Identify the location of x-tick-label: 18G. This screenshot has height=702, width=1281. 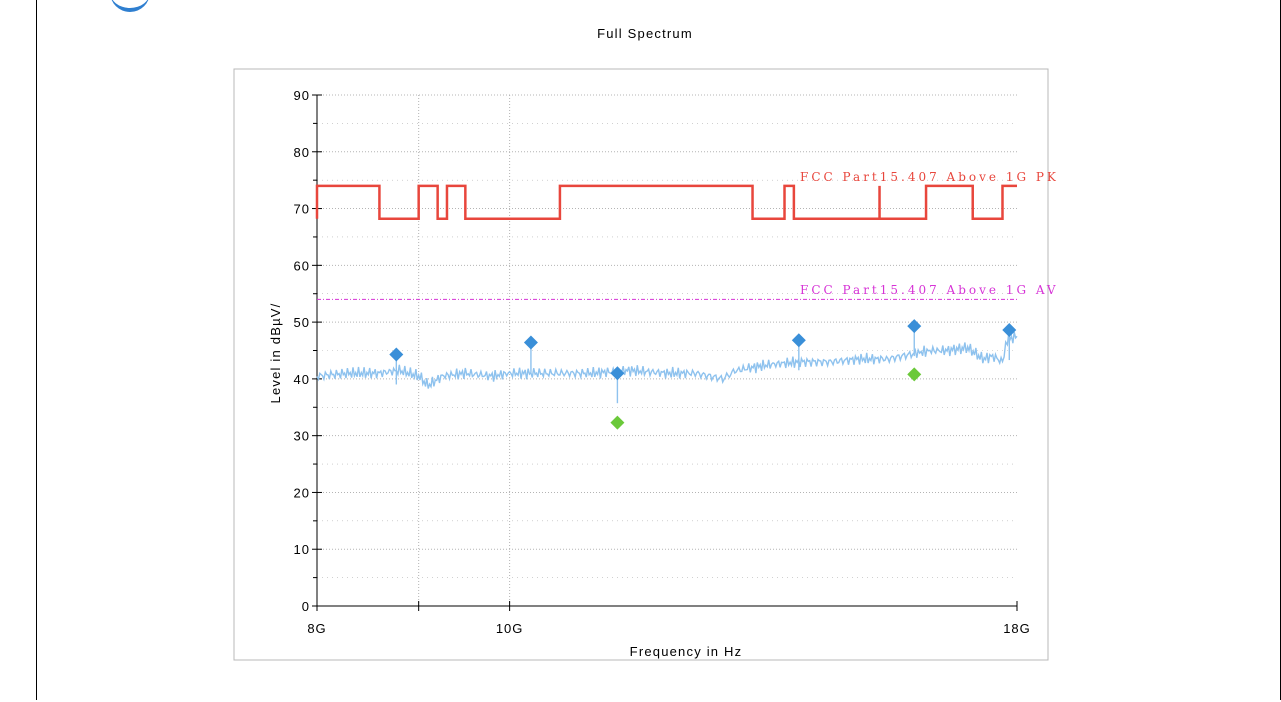
(1017, 628).